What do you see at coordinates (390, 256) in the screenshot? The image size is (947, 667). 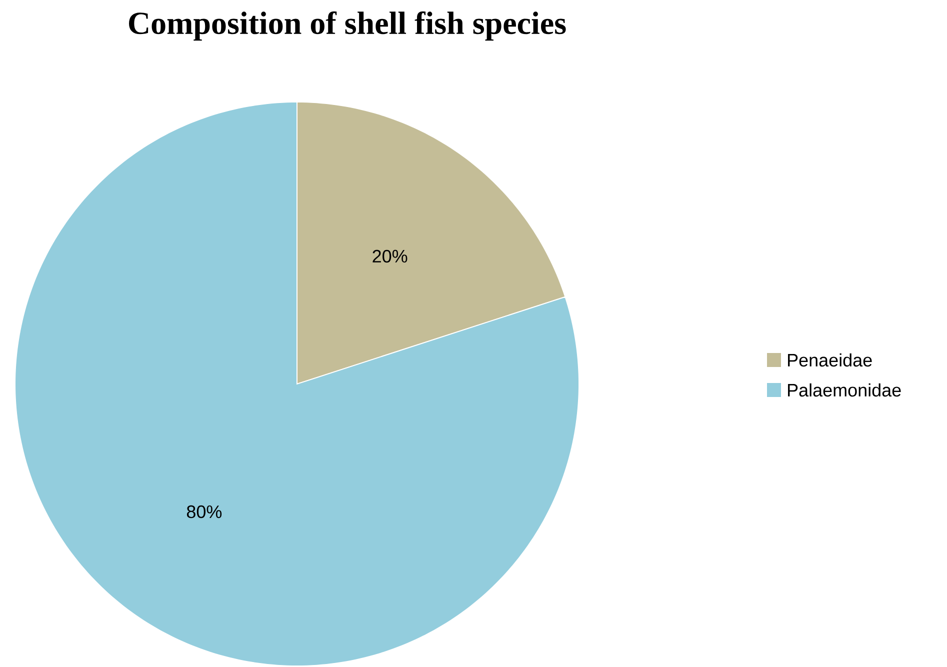 I see `data-label: 20%` at bounding box center [390, 256].